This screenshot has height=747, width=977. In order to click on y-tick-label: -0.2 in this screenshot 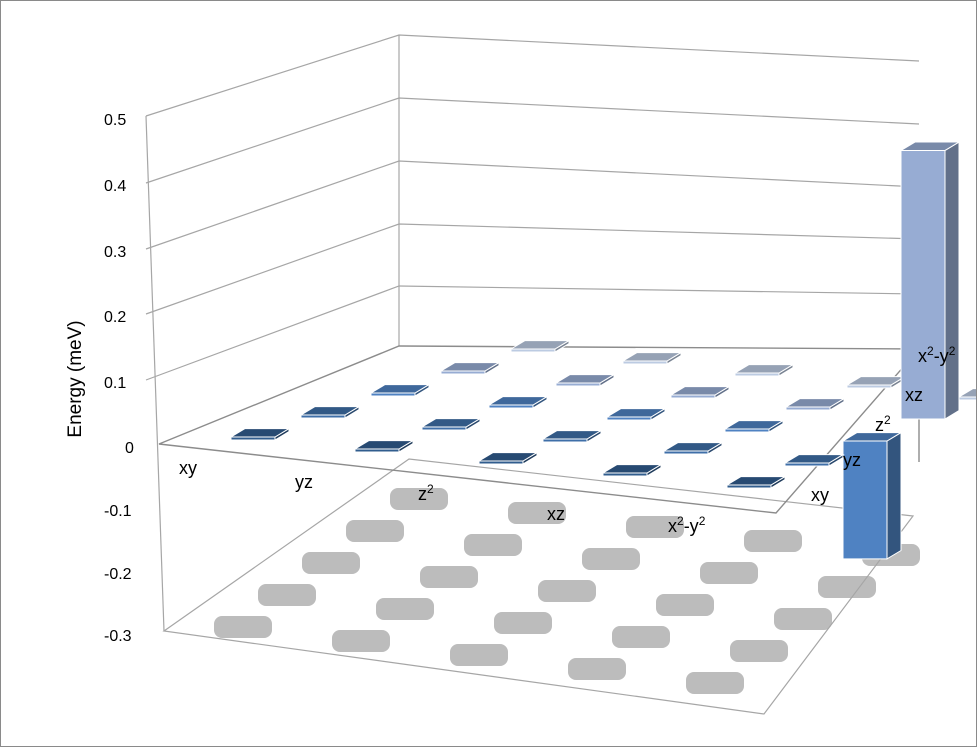, I will do `click(118, 574)`.